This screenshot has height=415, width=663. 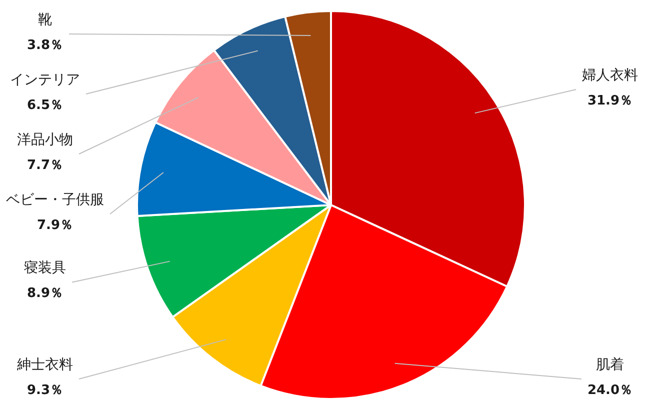 I want to click on data-label: 31.9％, so click(x=610, y=100).